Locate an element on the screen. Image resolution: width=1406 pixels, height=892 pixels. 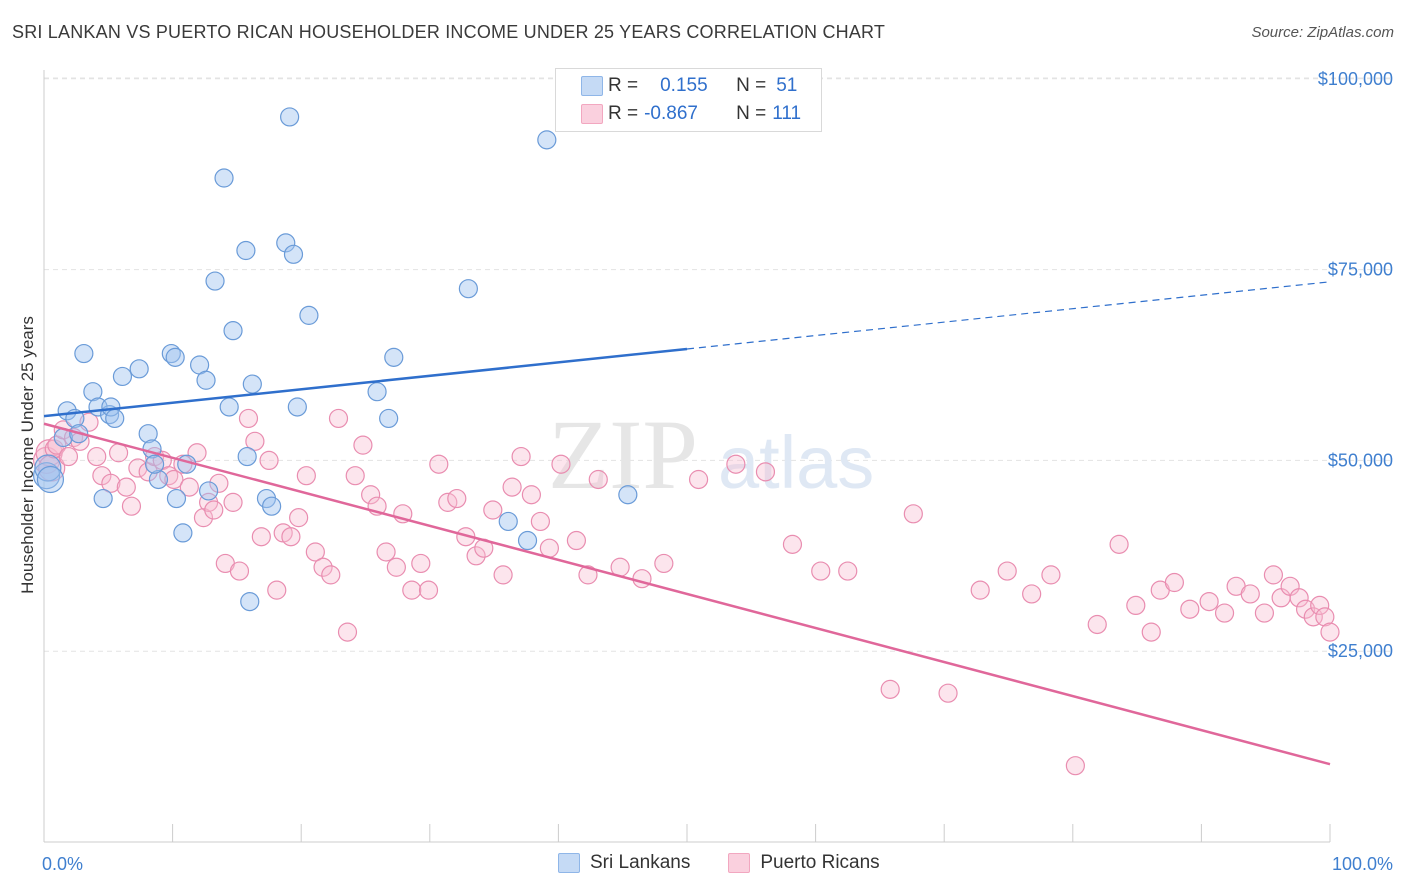
legend-r-label: R = is located at coordinates (623, 85).